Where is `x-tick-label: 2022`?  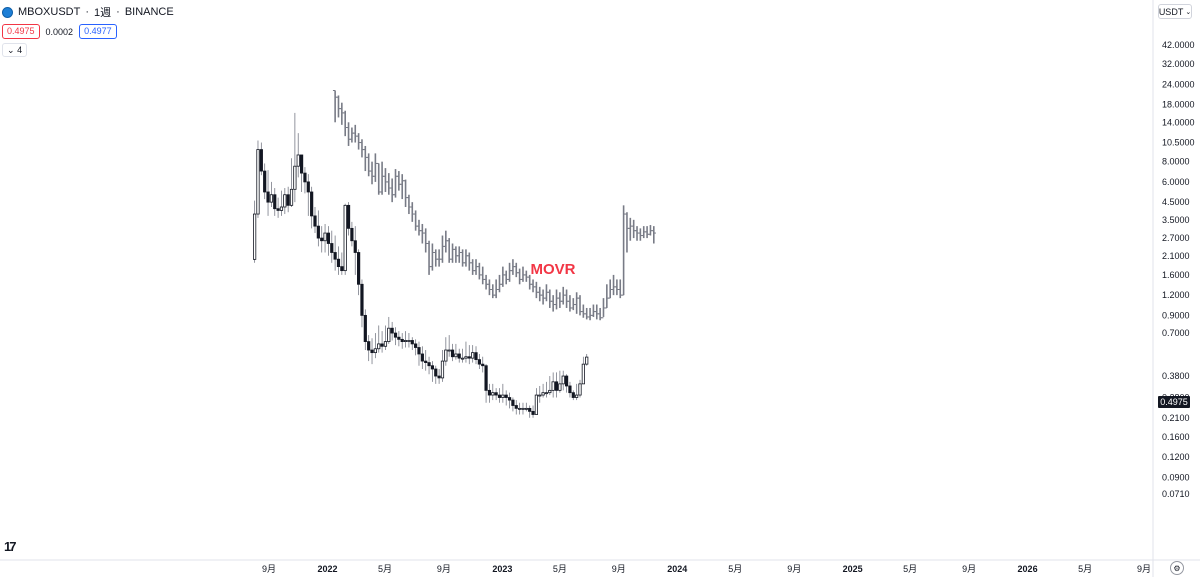 x-tick-label: 2022 is located at coordinates (327, 569).